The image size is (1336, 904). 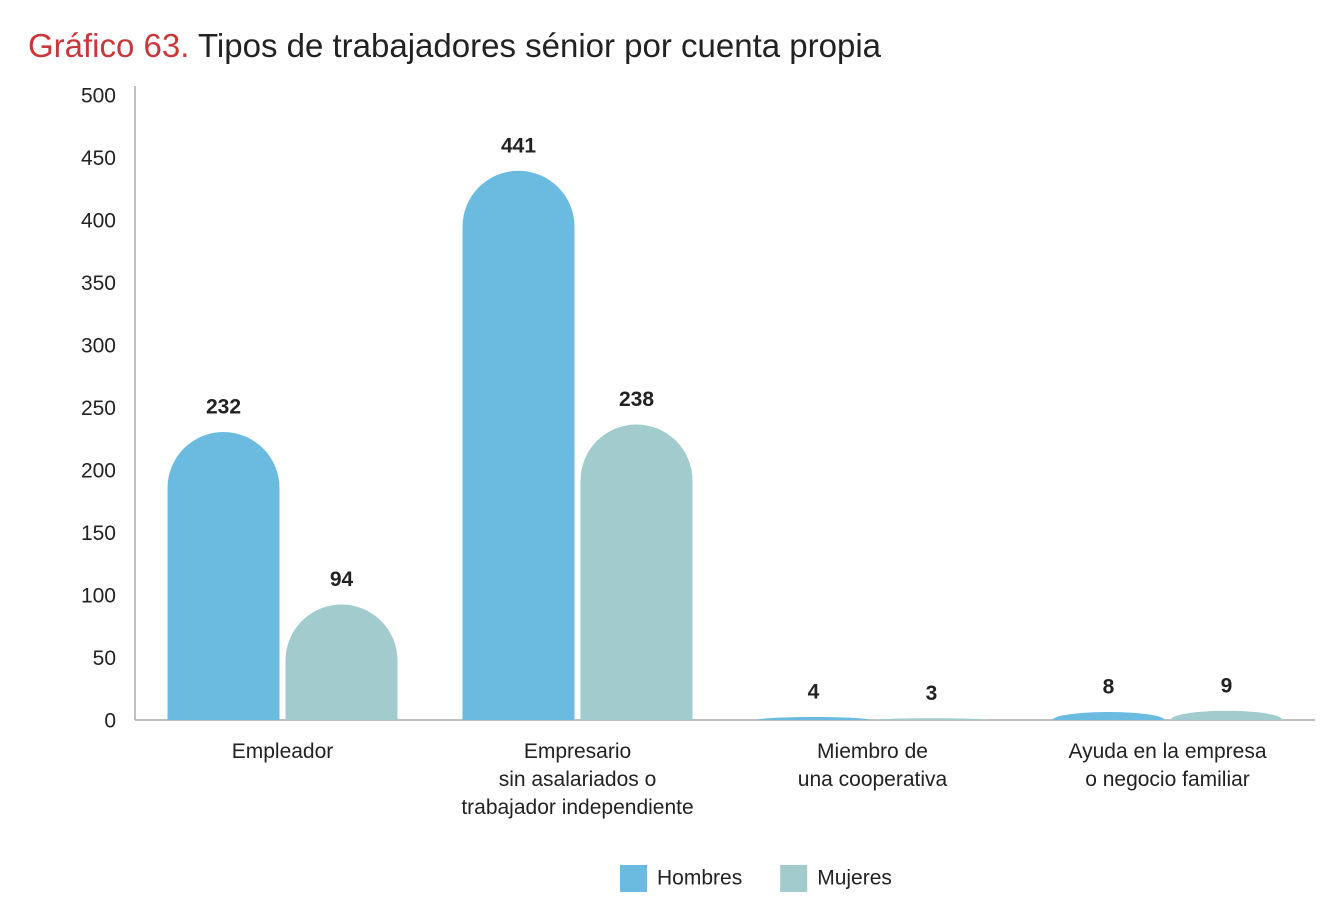 I want to click on value-label: 3, so click(x=932, y=693).